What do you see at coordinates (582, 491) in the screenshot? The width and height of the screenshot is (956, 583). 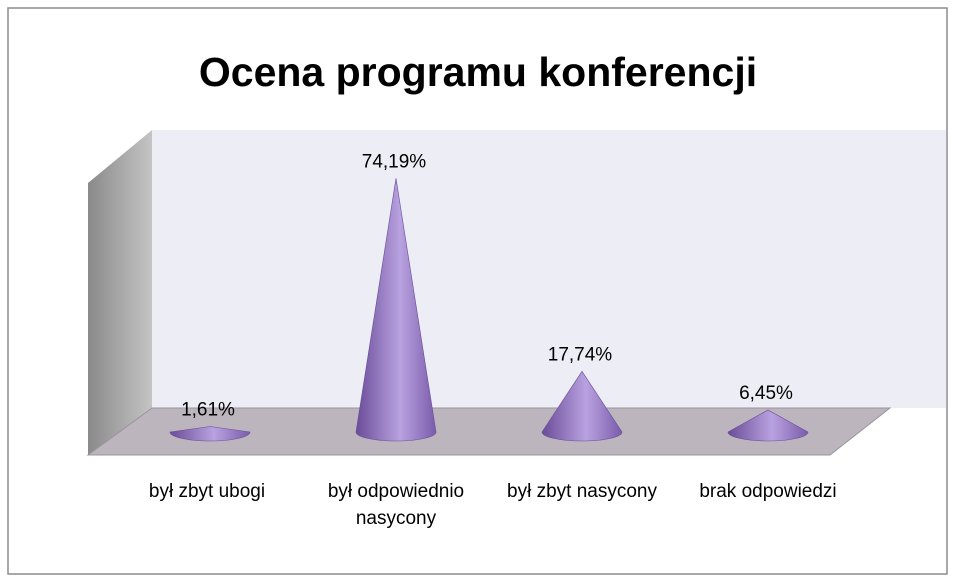 I see `x-tick-label: był zbyt nasycony` at bounding box center [582, 491].